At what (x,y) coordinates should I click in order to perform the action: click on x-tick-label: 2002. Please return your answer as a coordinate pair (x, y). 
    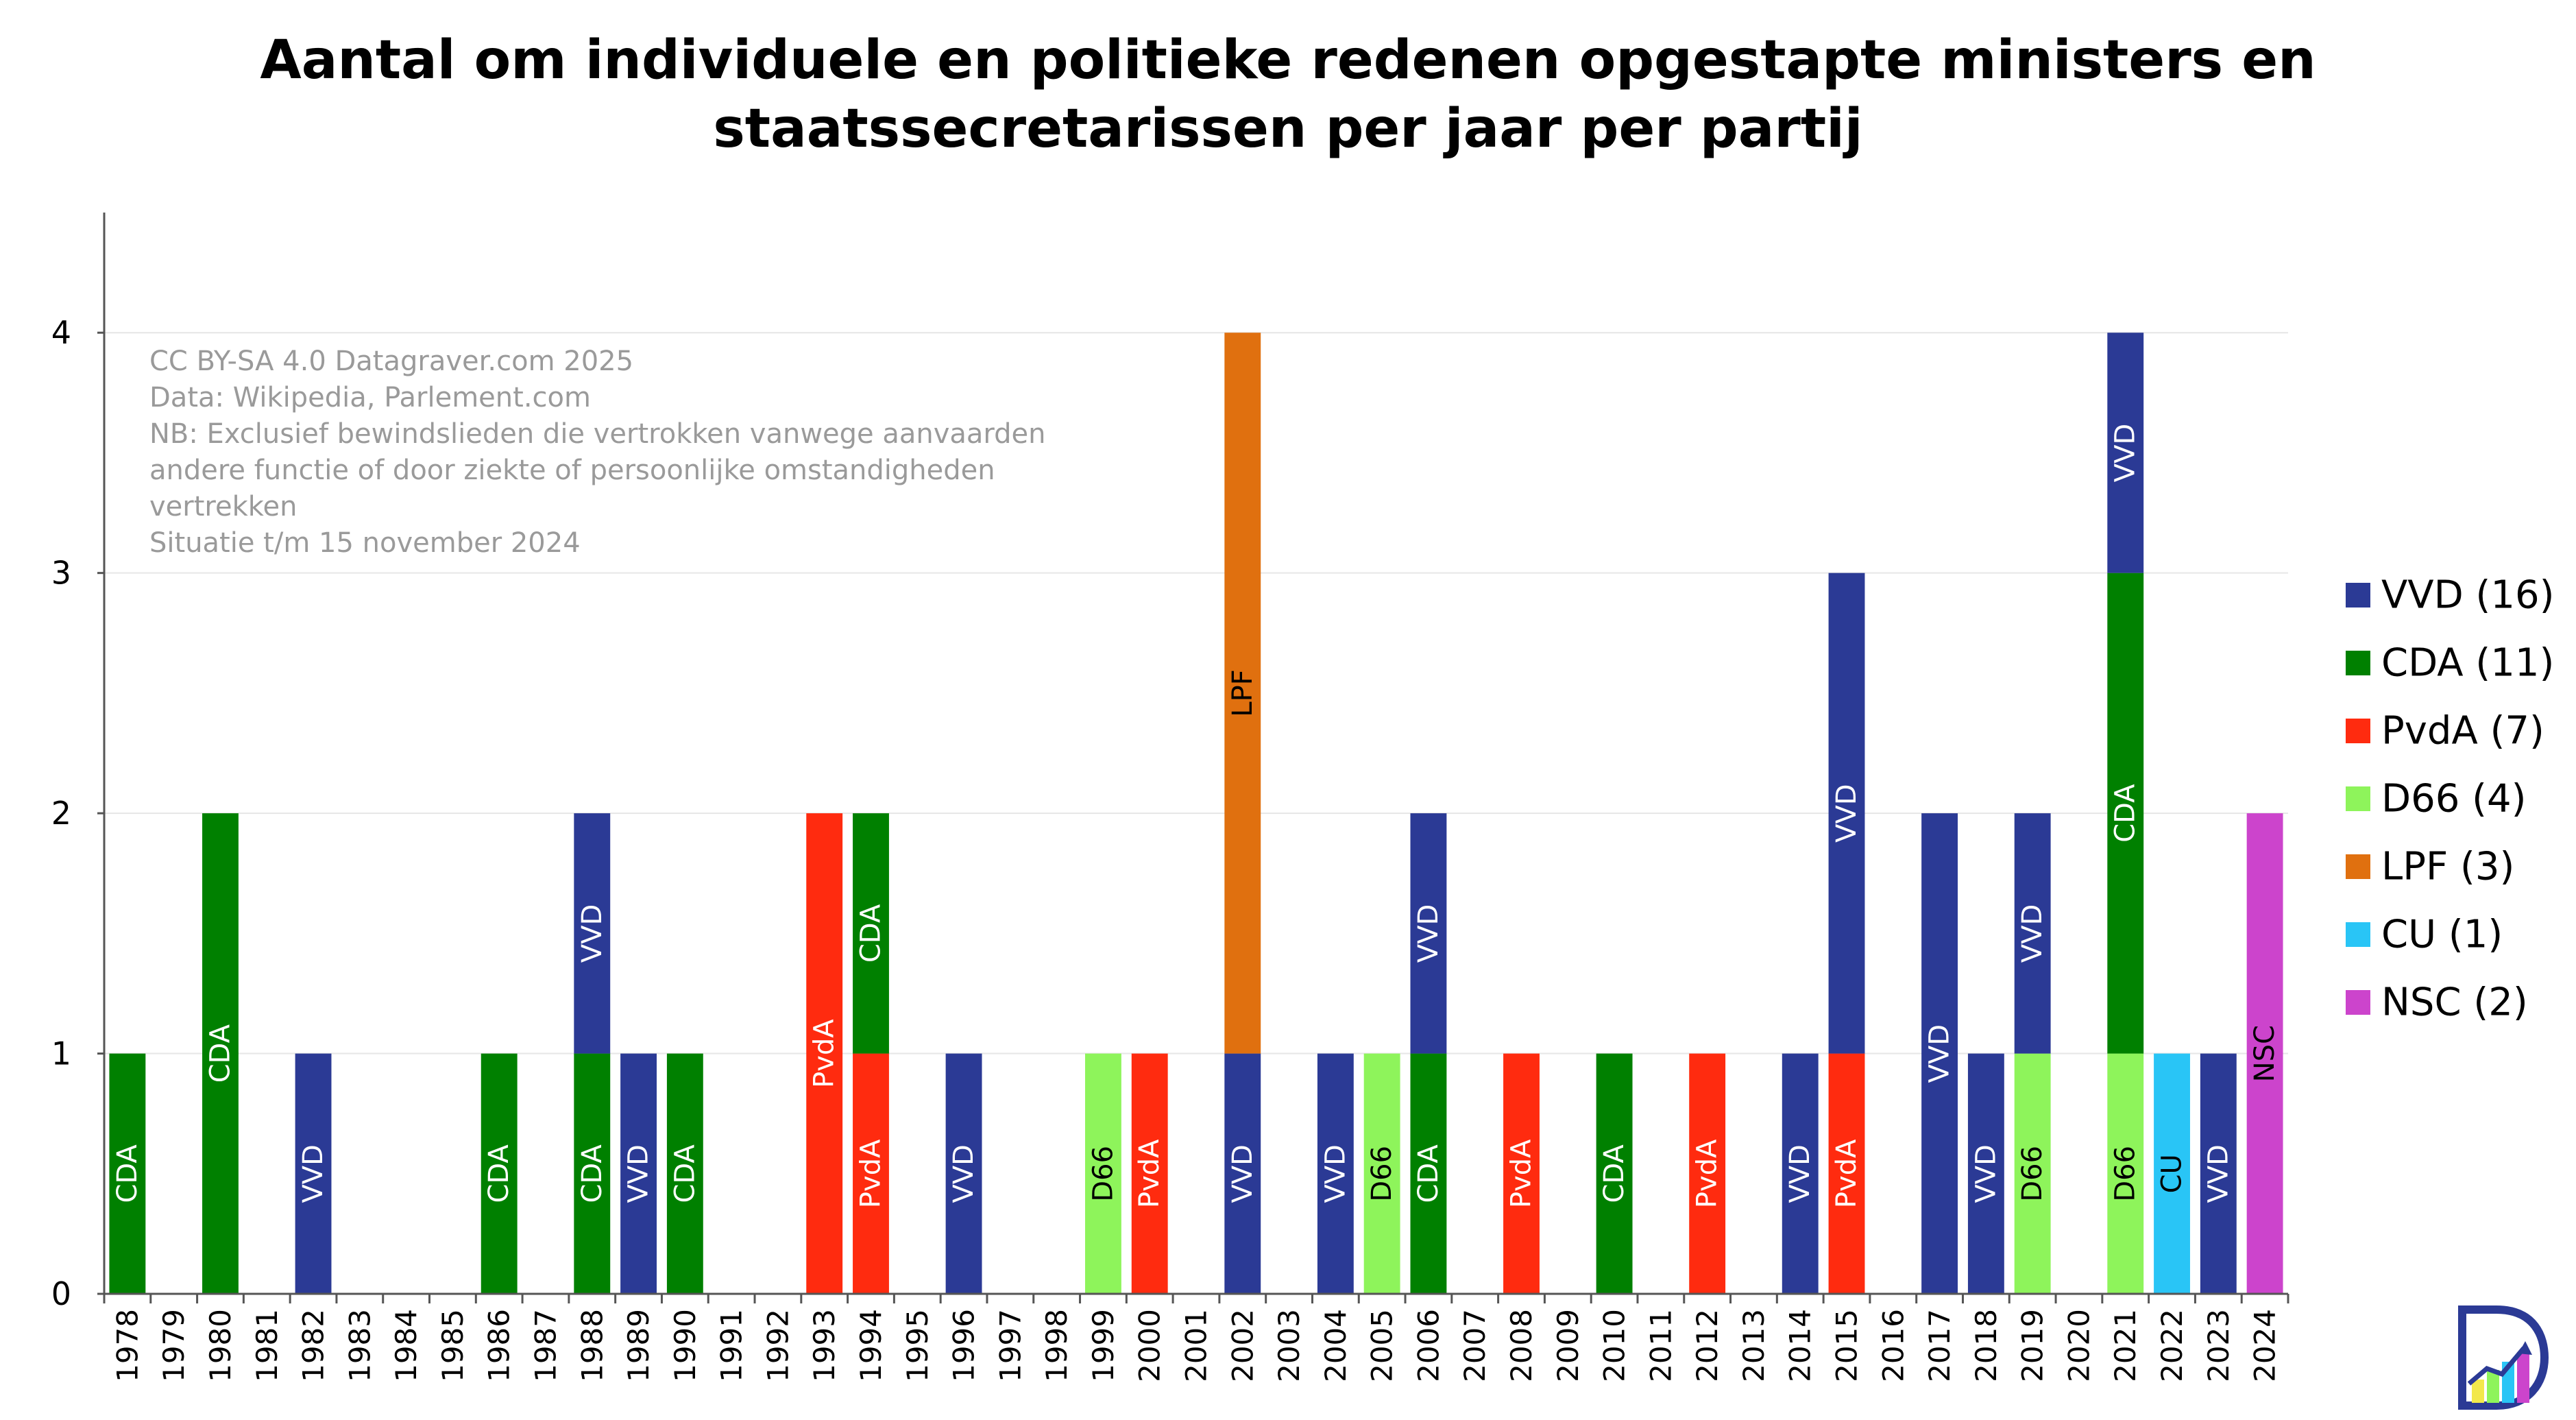
    Looking at the image, I should click on (1242, 1345).